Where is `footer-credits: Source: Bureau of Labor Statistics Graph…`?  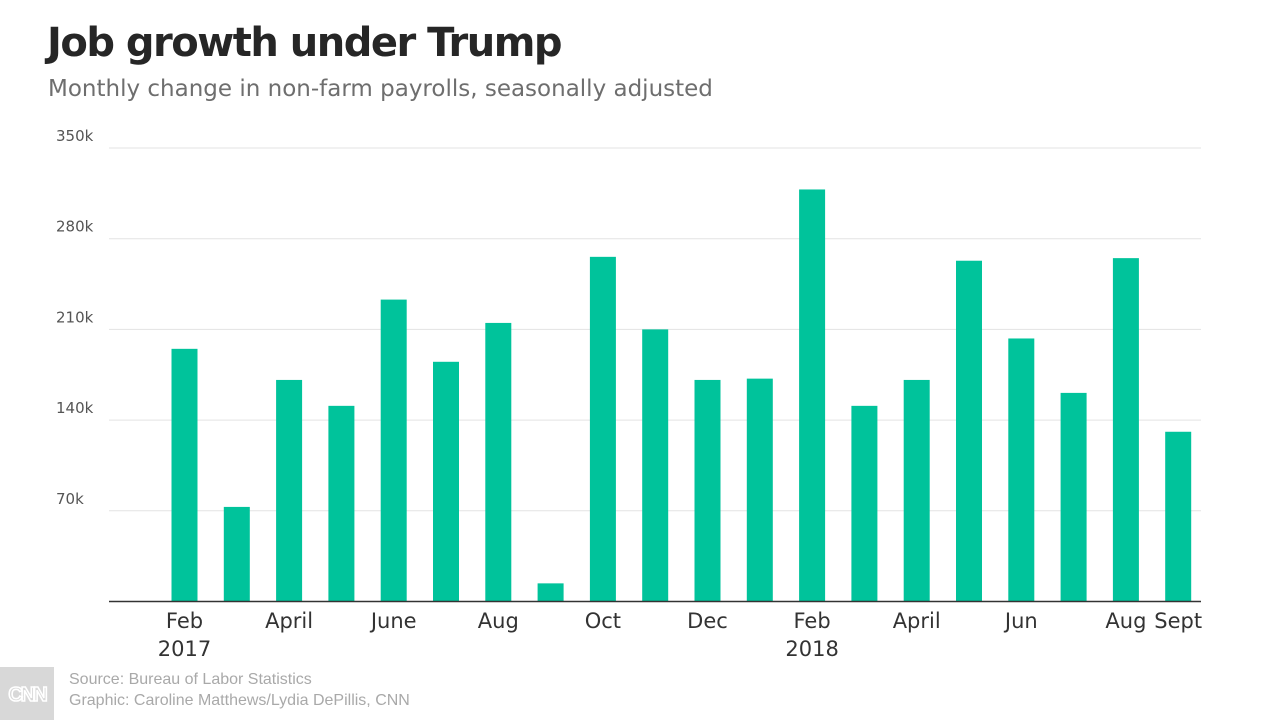 footer-credits: Source: Bureau of Labor Statistics Graph… is located at coordinates (239, 690).